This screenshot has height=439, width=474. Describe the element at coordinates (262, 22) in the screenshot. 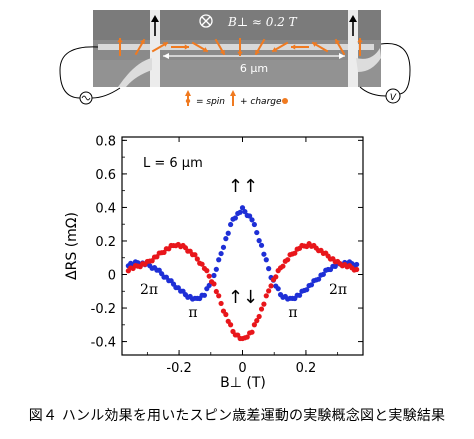

I see `field-label: B⊥ ≈ 0.2 T` at that location.